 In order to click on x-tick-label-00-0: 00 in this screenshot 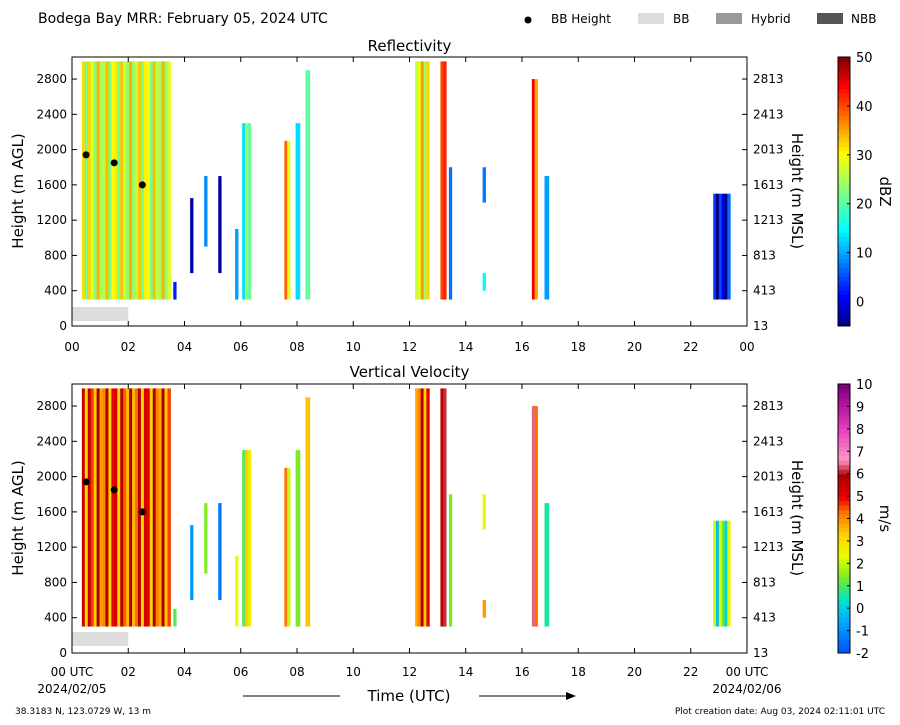, I will do `click(71, 347)`.